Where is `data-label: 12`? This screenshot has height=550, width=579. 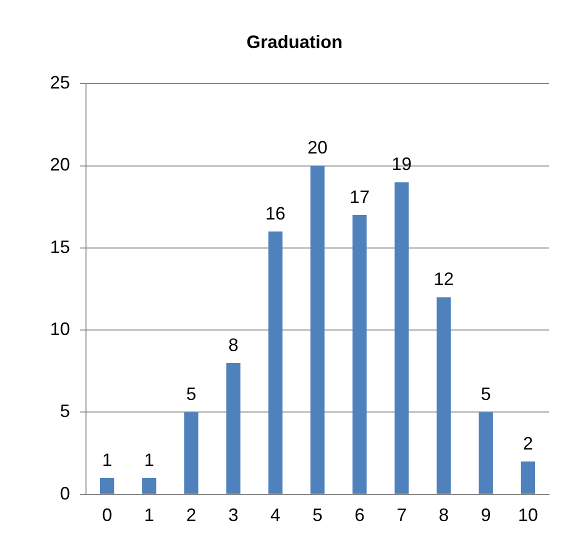
data-label: 12 is located at coordinates (444, 279).